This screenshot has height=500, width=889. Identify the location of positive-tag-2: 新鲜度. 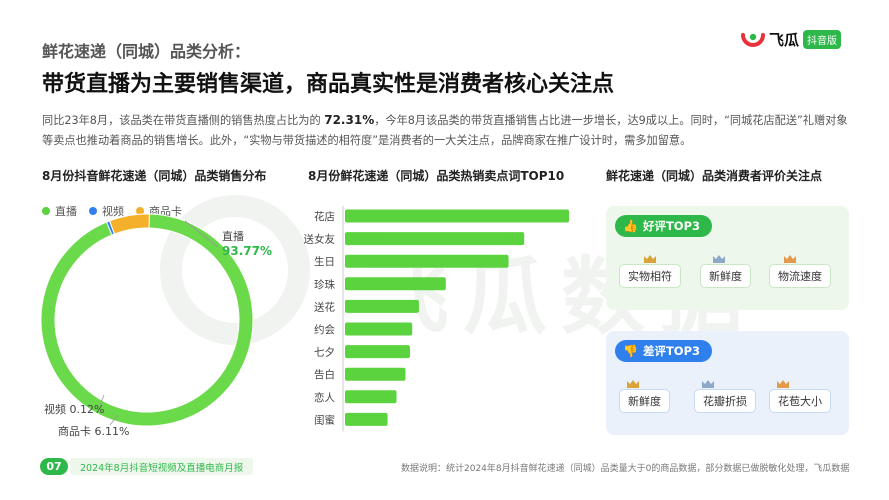
(725, 276).